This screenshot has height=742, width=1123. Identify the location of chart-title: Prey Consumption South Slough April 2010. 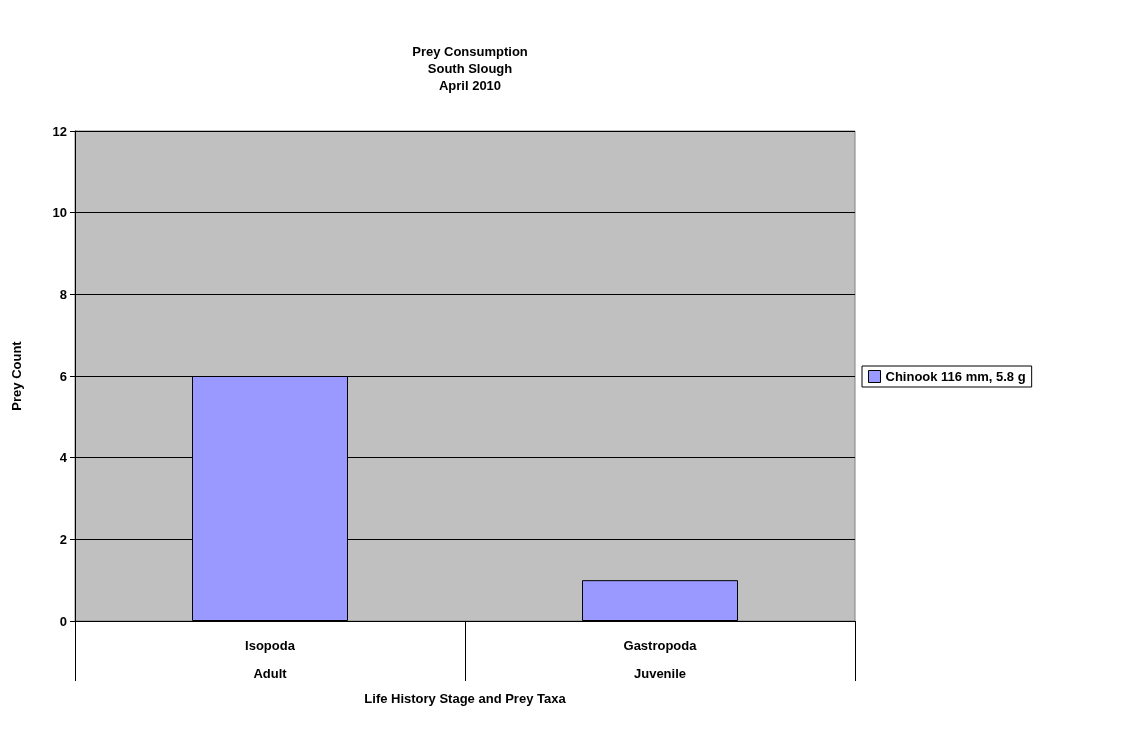
(470, 68).